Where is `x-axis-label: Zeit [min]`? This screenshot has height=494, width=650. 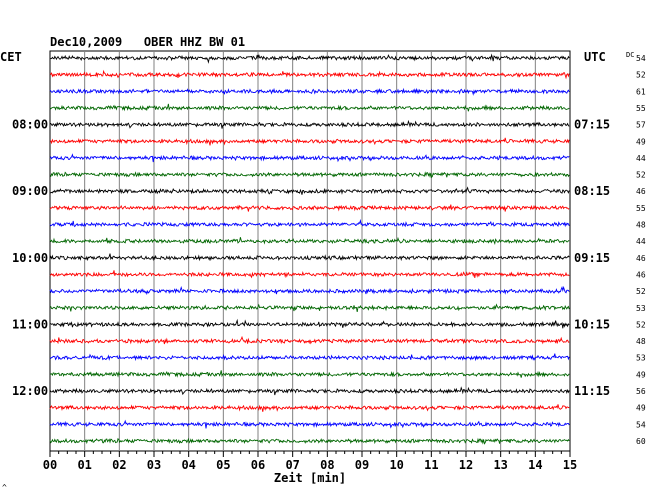 x-axis-label: Zeit [min] is located at coordinates (310, 478).